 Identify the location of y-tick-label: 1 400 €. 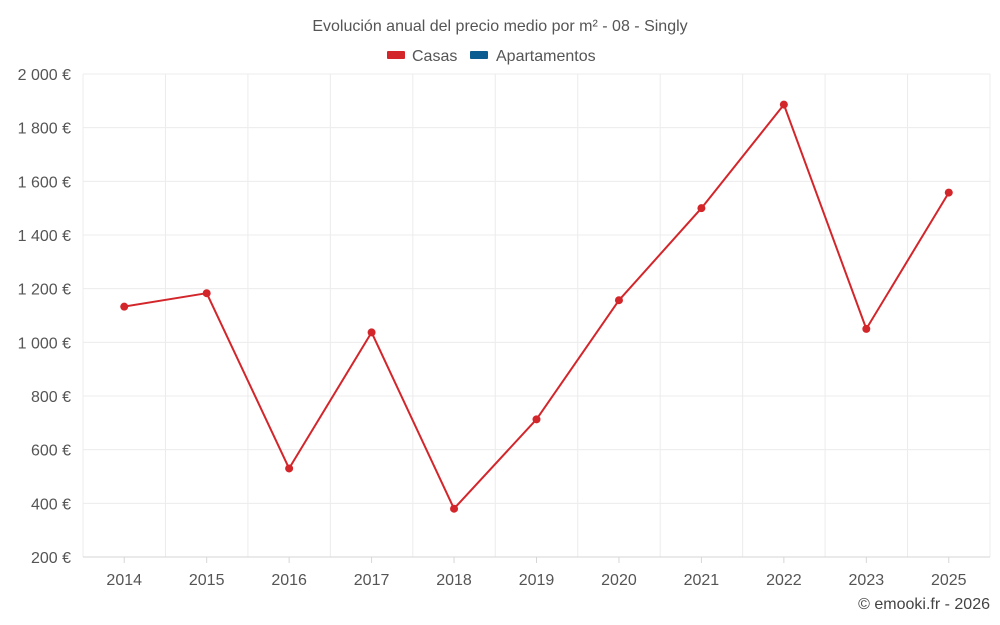
(44, 236).